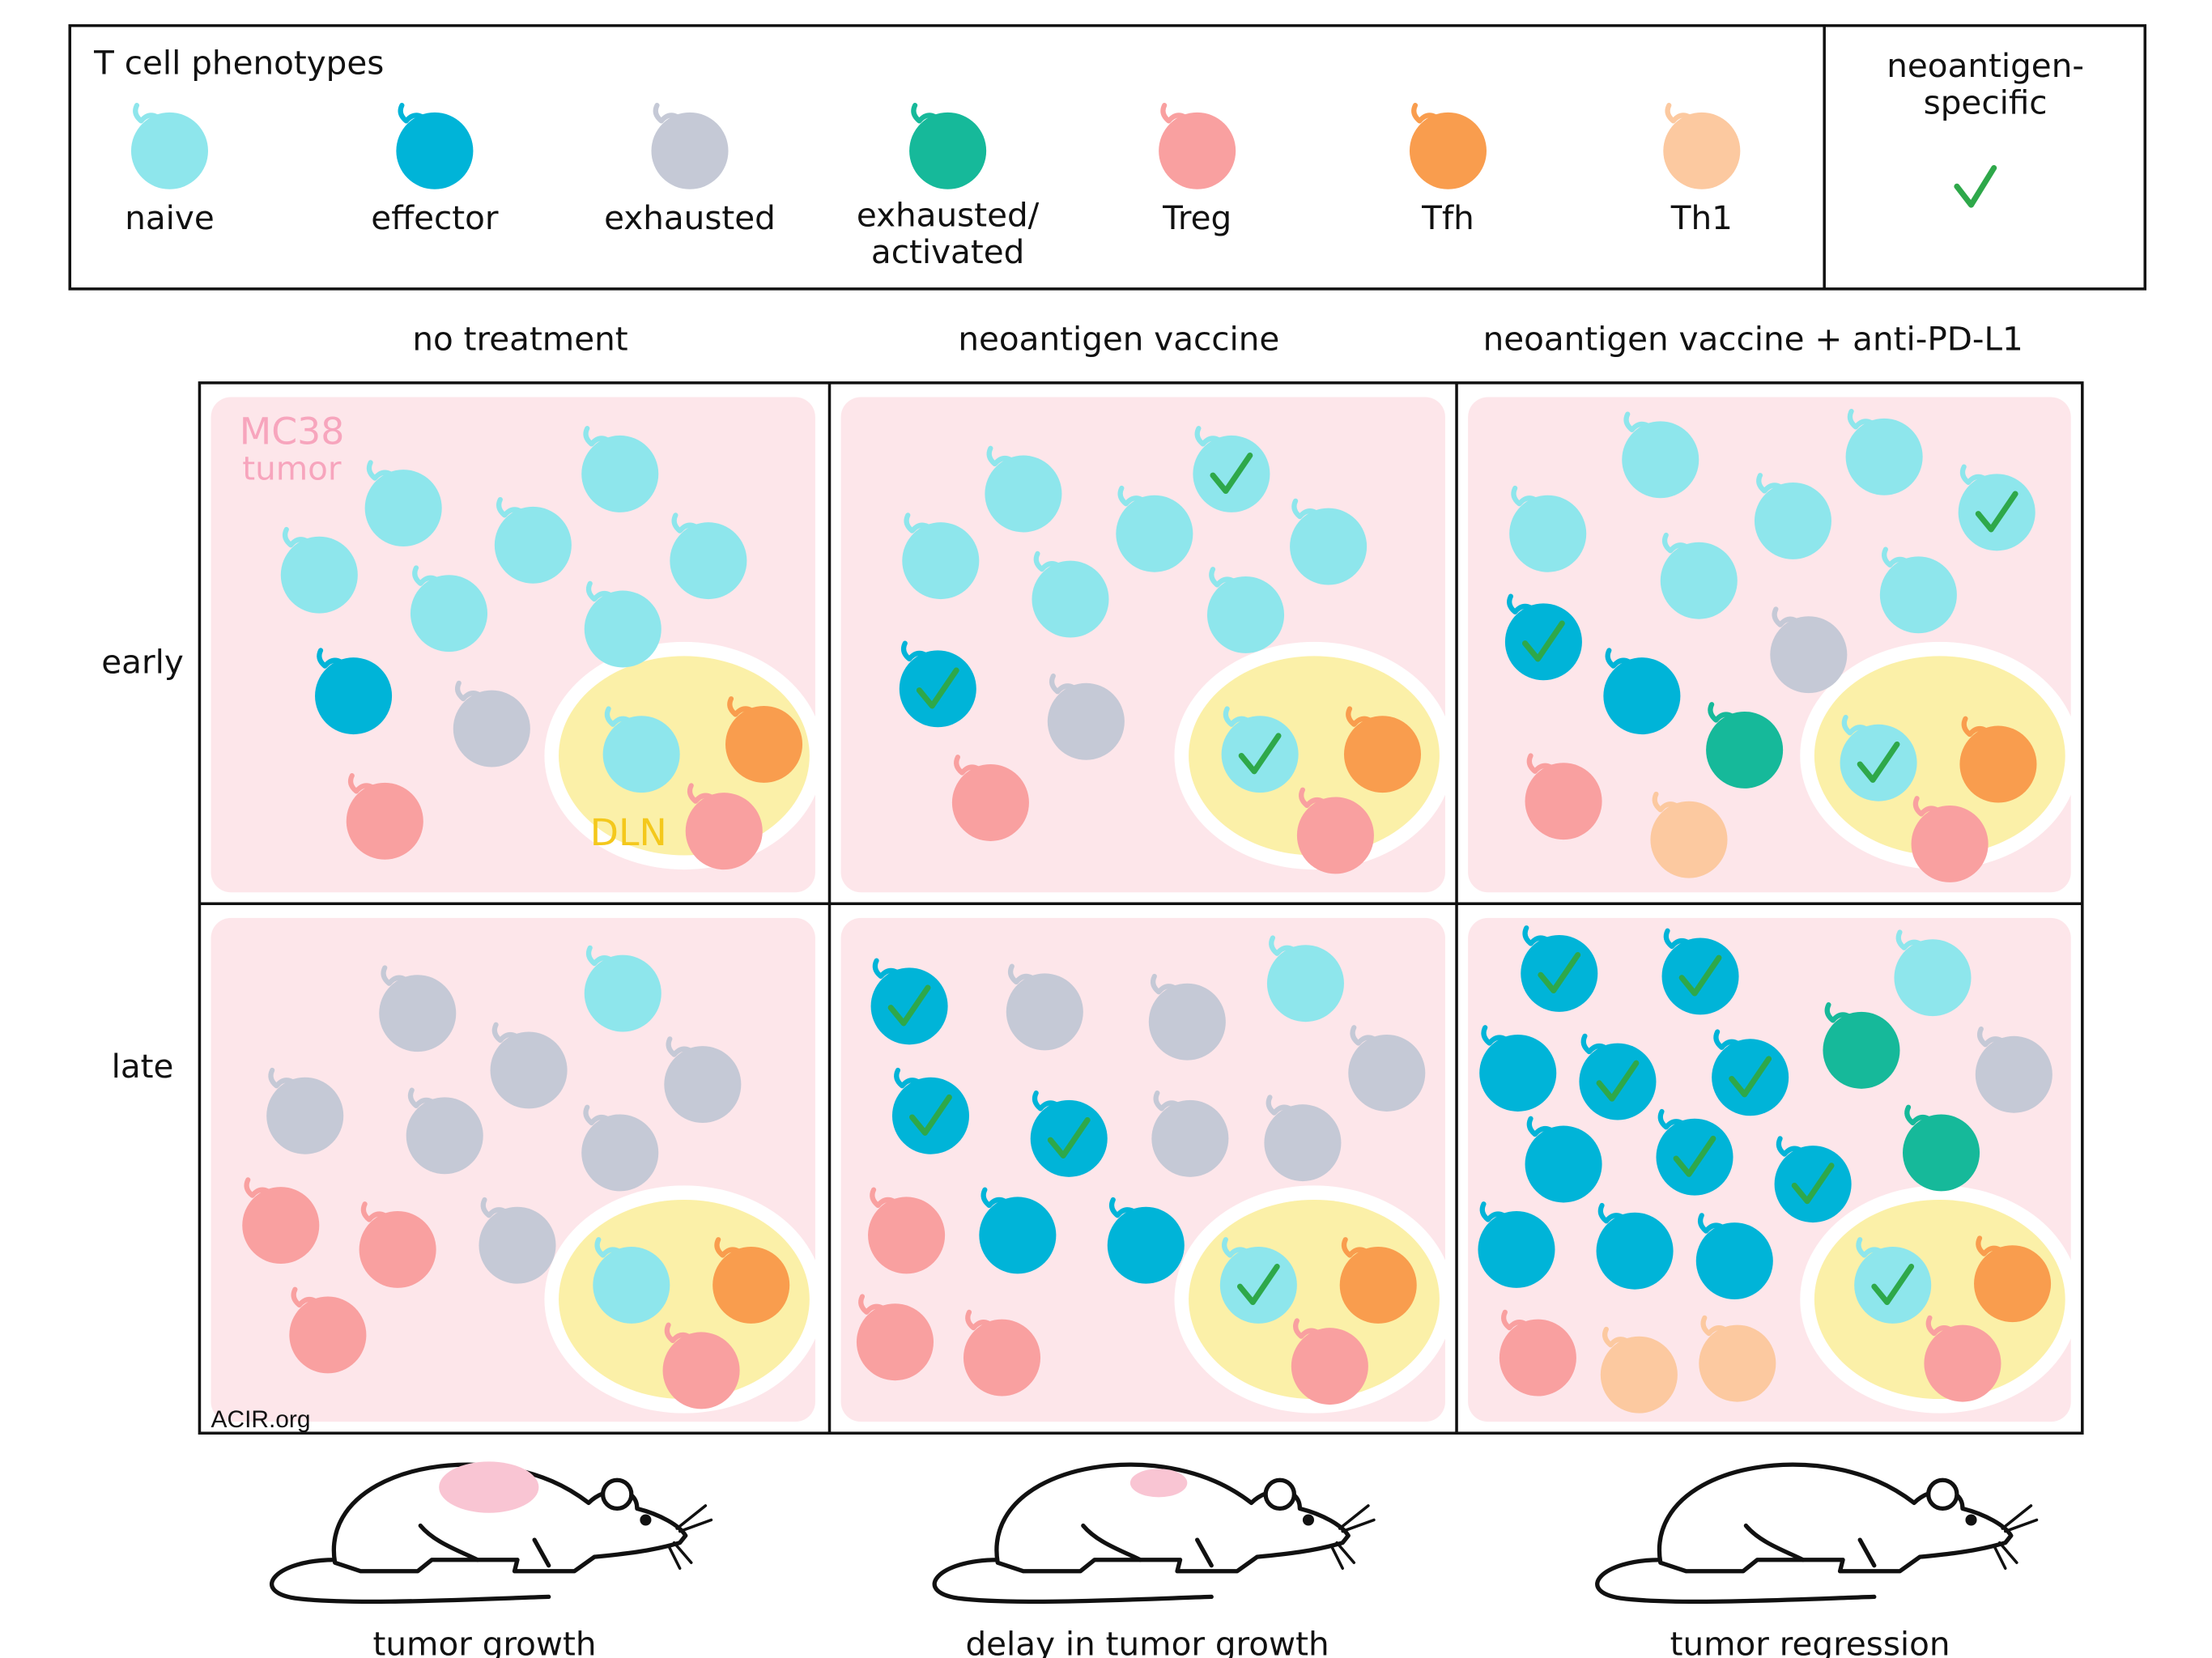 This screenshot has height=1658, width=2212. What do you see at coordinates (1308, 1520) in the screenshot?
I see `mouse-eye` at bounding box center [1308, 1520].